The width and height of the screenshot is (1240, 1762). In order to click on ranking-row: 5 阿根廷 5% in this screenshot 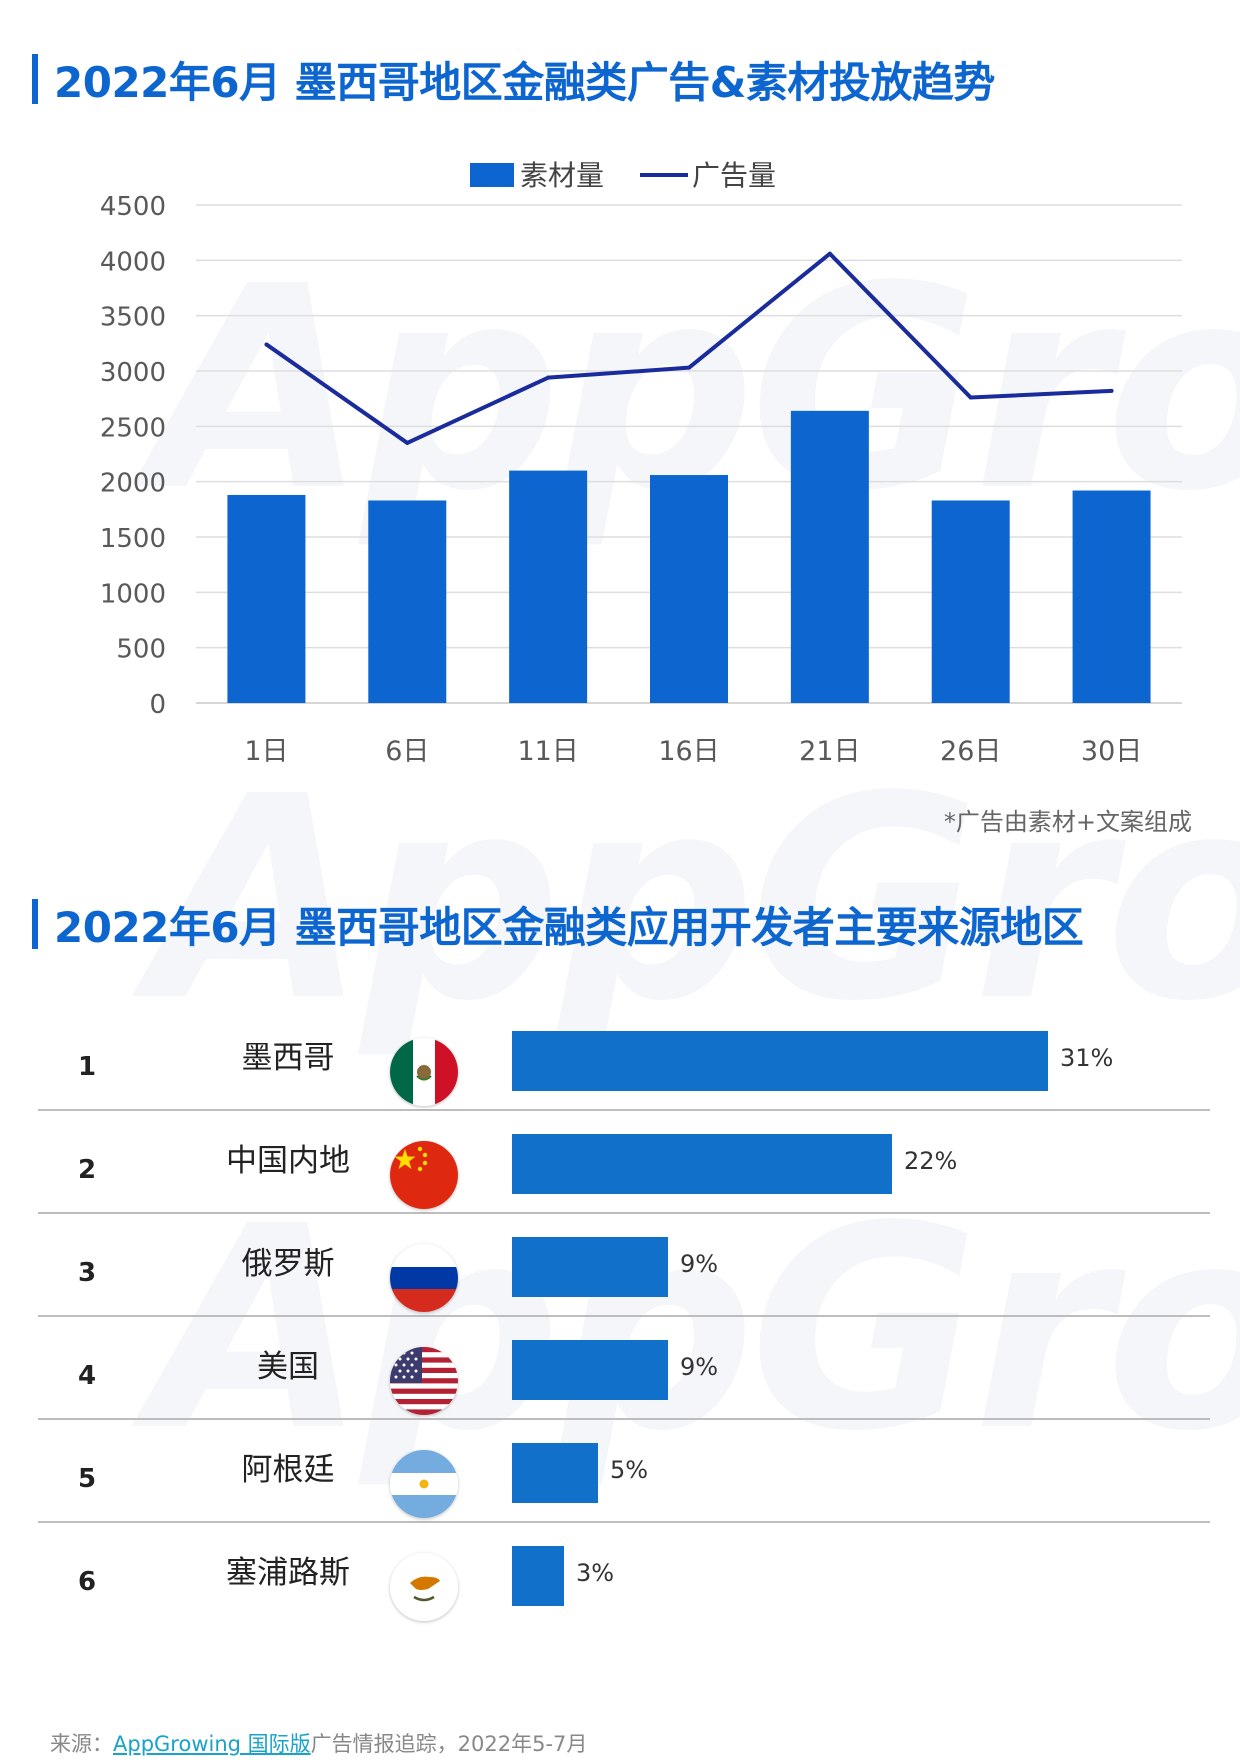, I will do `click(624, 1471)`.